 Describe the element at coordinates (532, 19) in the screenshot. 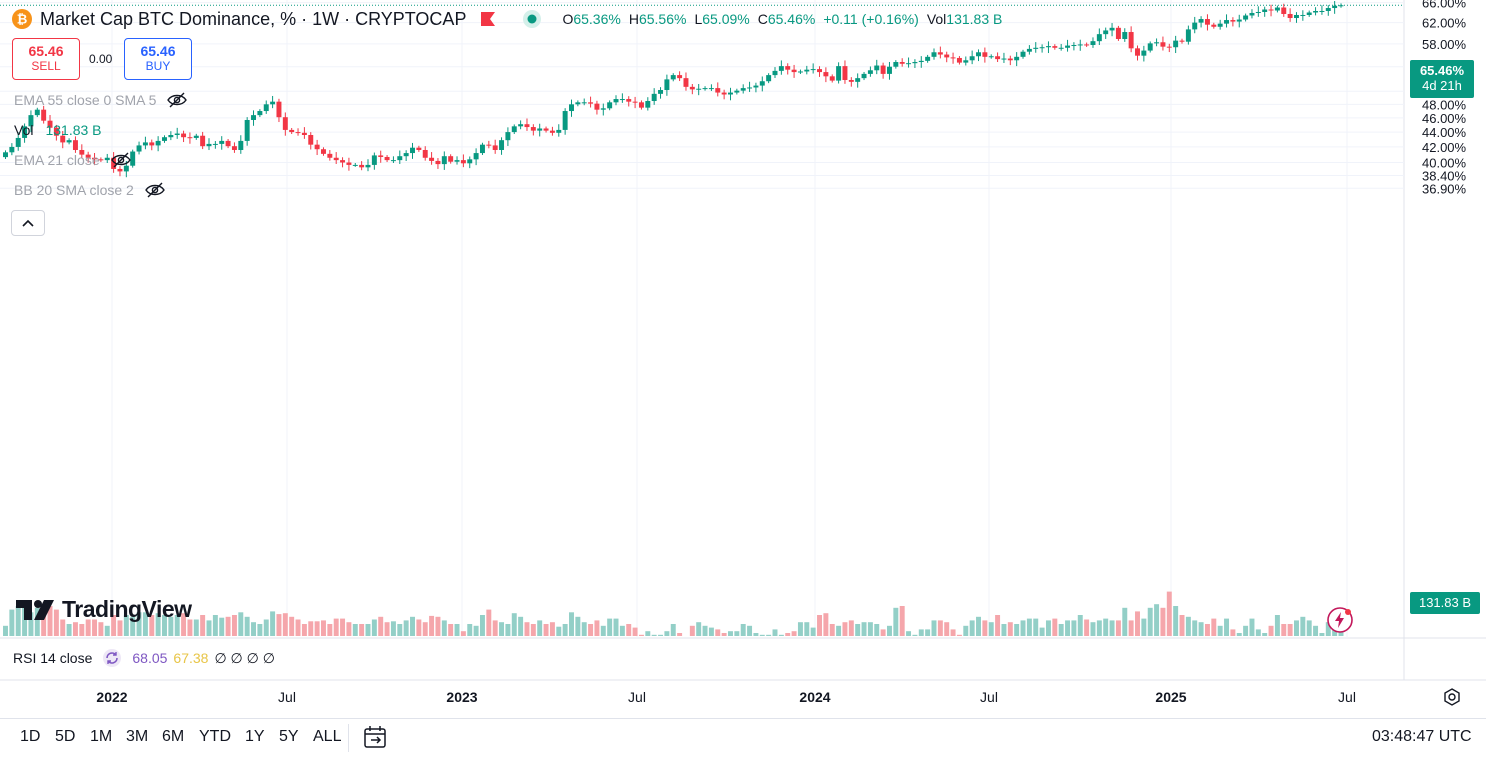

I see `market-status-icon` at that location.